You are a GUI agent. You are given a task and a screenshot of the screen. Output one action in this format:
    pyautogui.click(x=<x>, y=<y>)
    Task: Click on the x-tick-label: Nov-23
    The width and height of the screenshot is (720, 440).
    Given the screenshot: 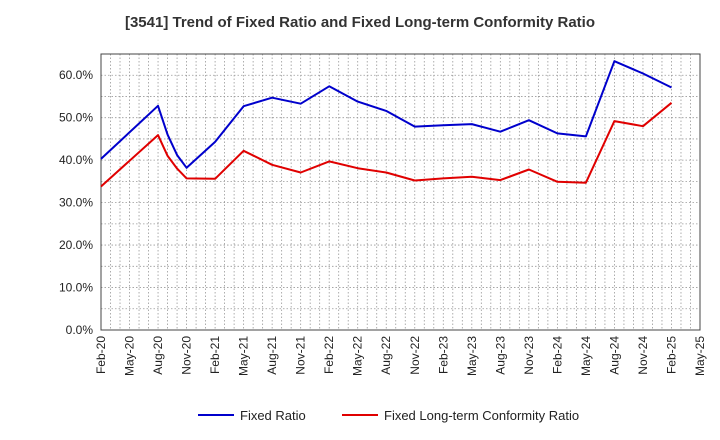 What is the action you would take?
    pyautogui.click(x=529, y=355)
    